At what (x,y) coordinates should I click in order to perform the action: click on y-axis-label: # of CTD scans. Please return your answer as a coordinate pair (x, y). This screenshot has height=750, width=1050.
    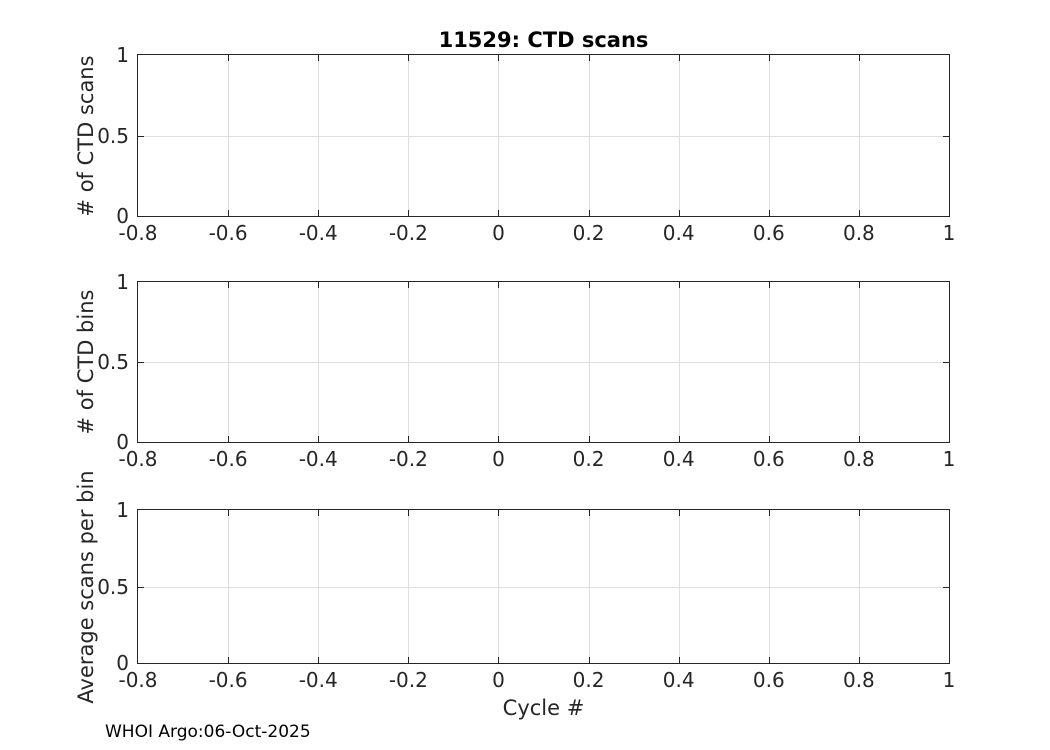
    Looking at the image, I should click on (86, 135).